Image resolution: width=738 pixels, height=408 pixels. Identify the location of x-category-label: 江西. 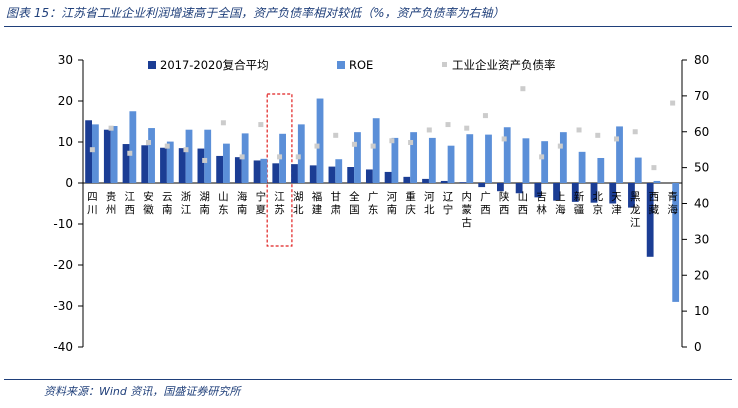
(130, 203).